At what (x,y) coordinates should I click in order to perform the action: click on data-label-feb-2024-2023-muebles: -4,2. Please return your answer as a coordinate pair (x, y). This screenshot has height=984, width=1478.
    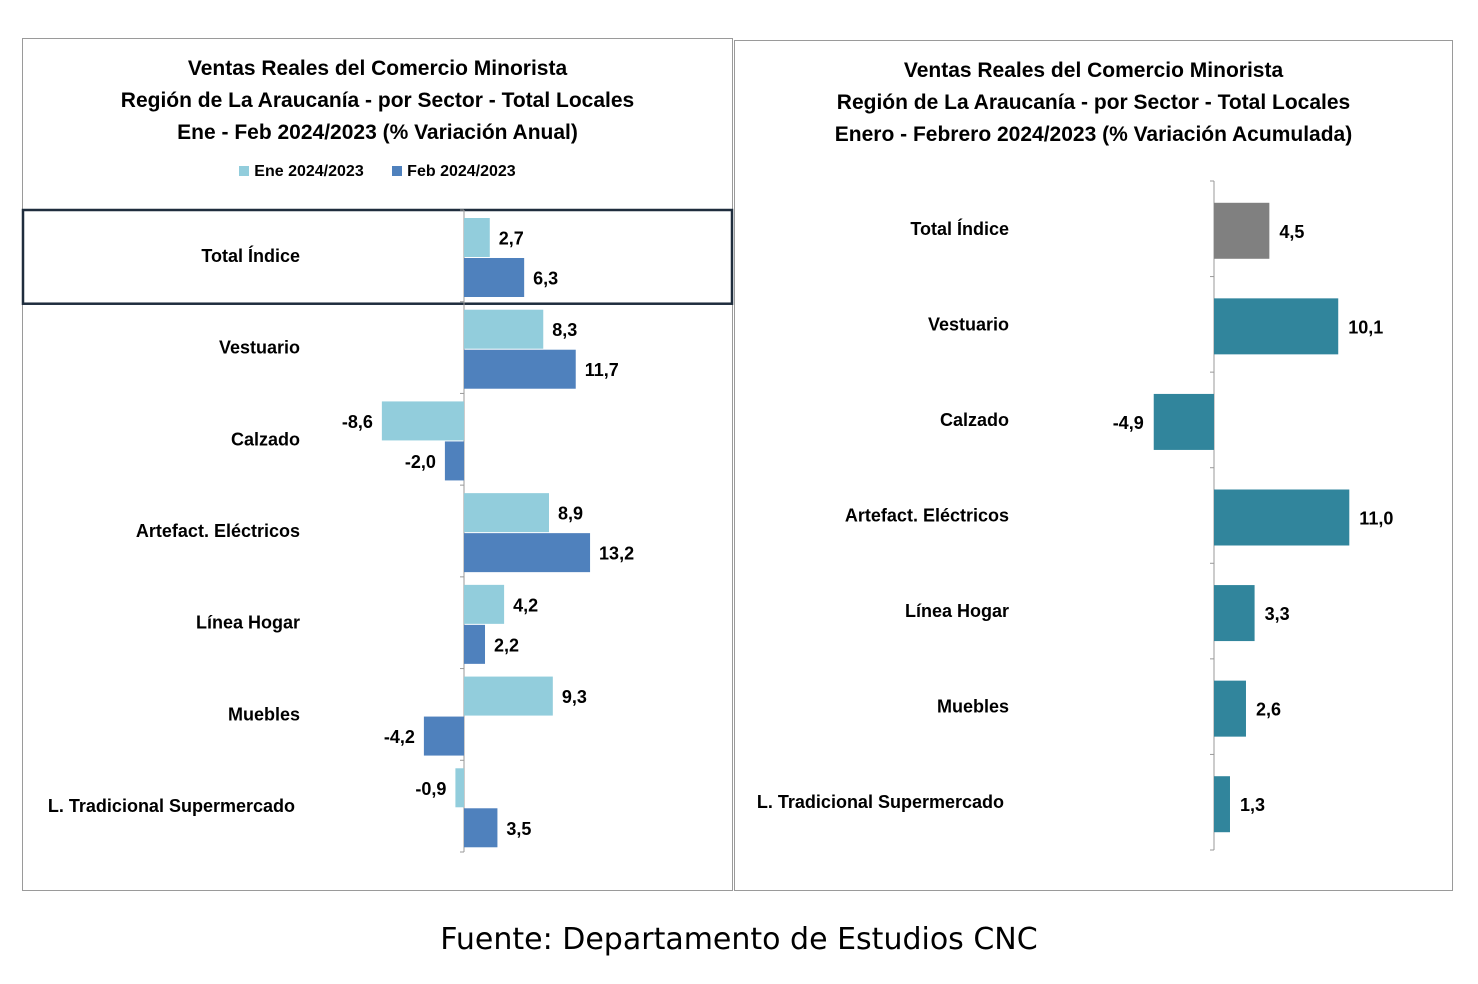
    Looking at the image, I should click on (399, 737).